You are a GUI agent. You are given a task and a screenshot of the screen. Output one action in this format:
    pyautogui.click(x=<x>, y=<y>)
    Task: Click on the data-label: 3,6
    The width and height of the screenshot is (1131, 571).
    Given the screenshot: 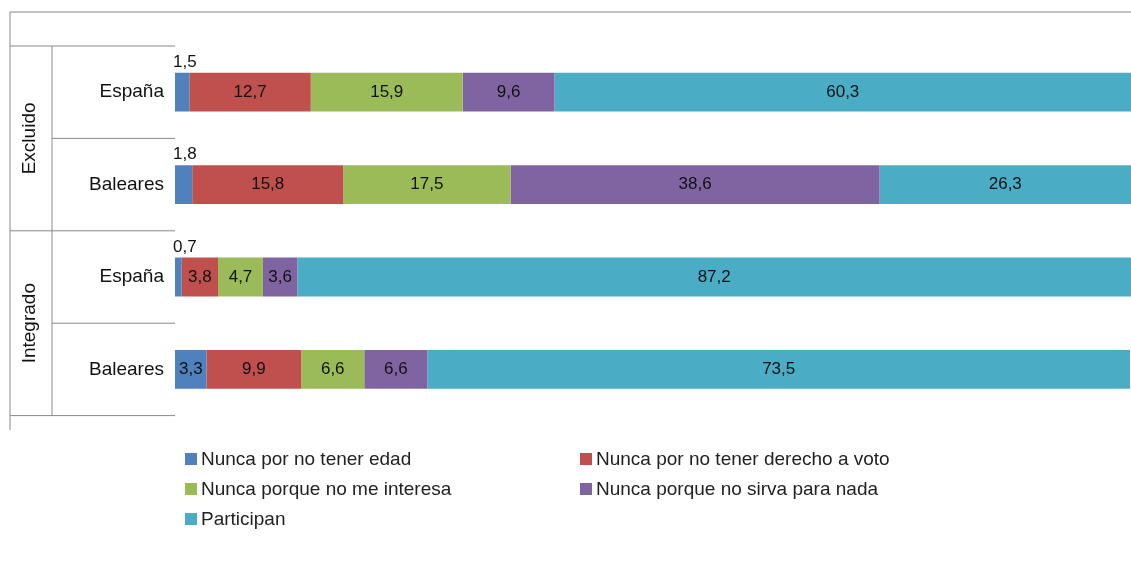 What is the action you would take?
    pyautogui.click(x=280, y=276)
    